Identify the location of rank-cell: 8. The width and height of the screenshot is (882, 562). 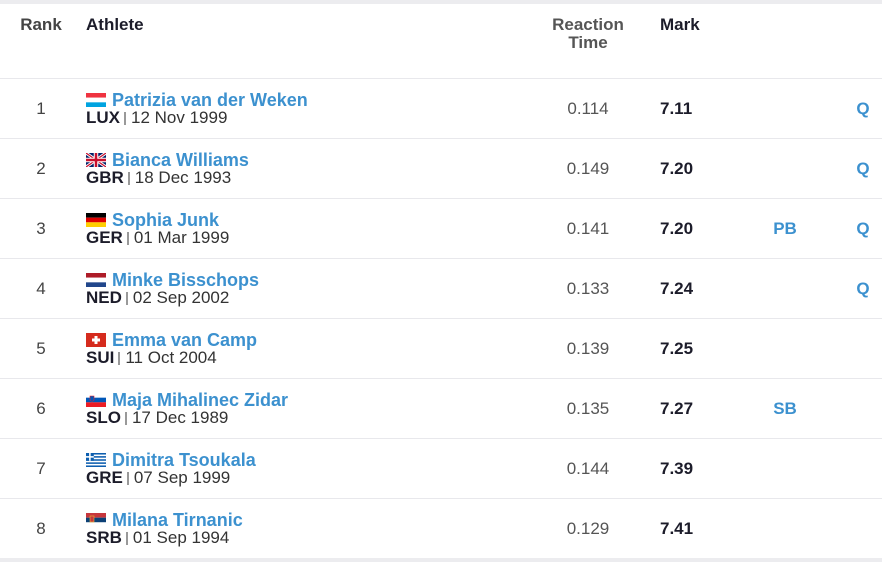
(41, 530).